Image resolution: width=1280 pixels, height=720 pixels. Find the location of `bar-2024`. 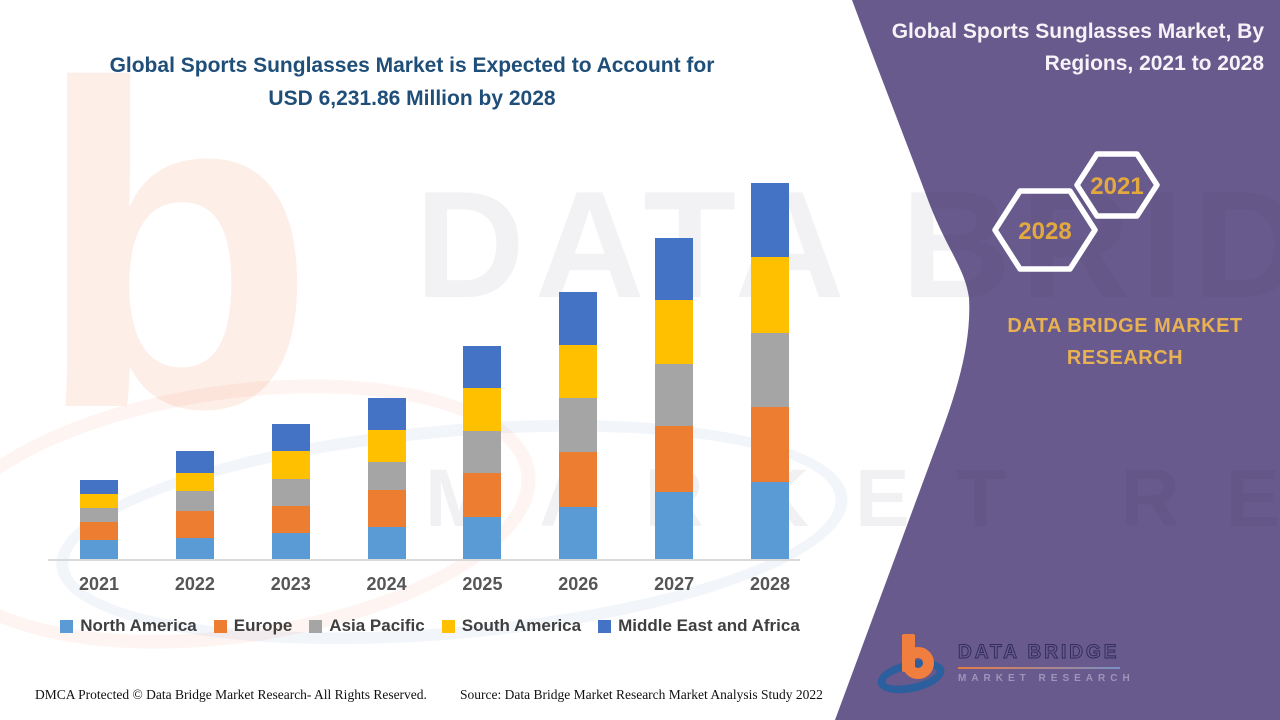

bar-2024 is located at coordinates (386, 478).